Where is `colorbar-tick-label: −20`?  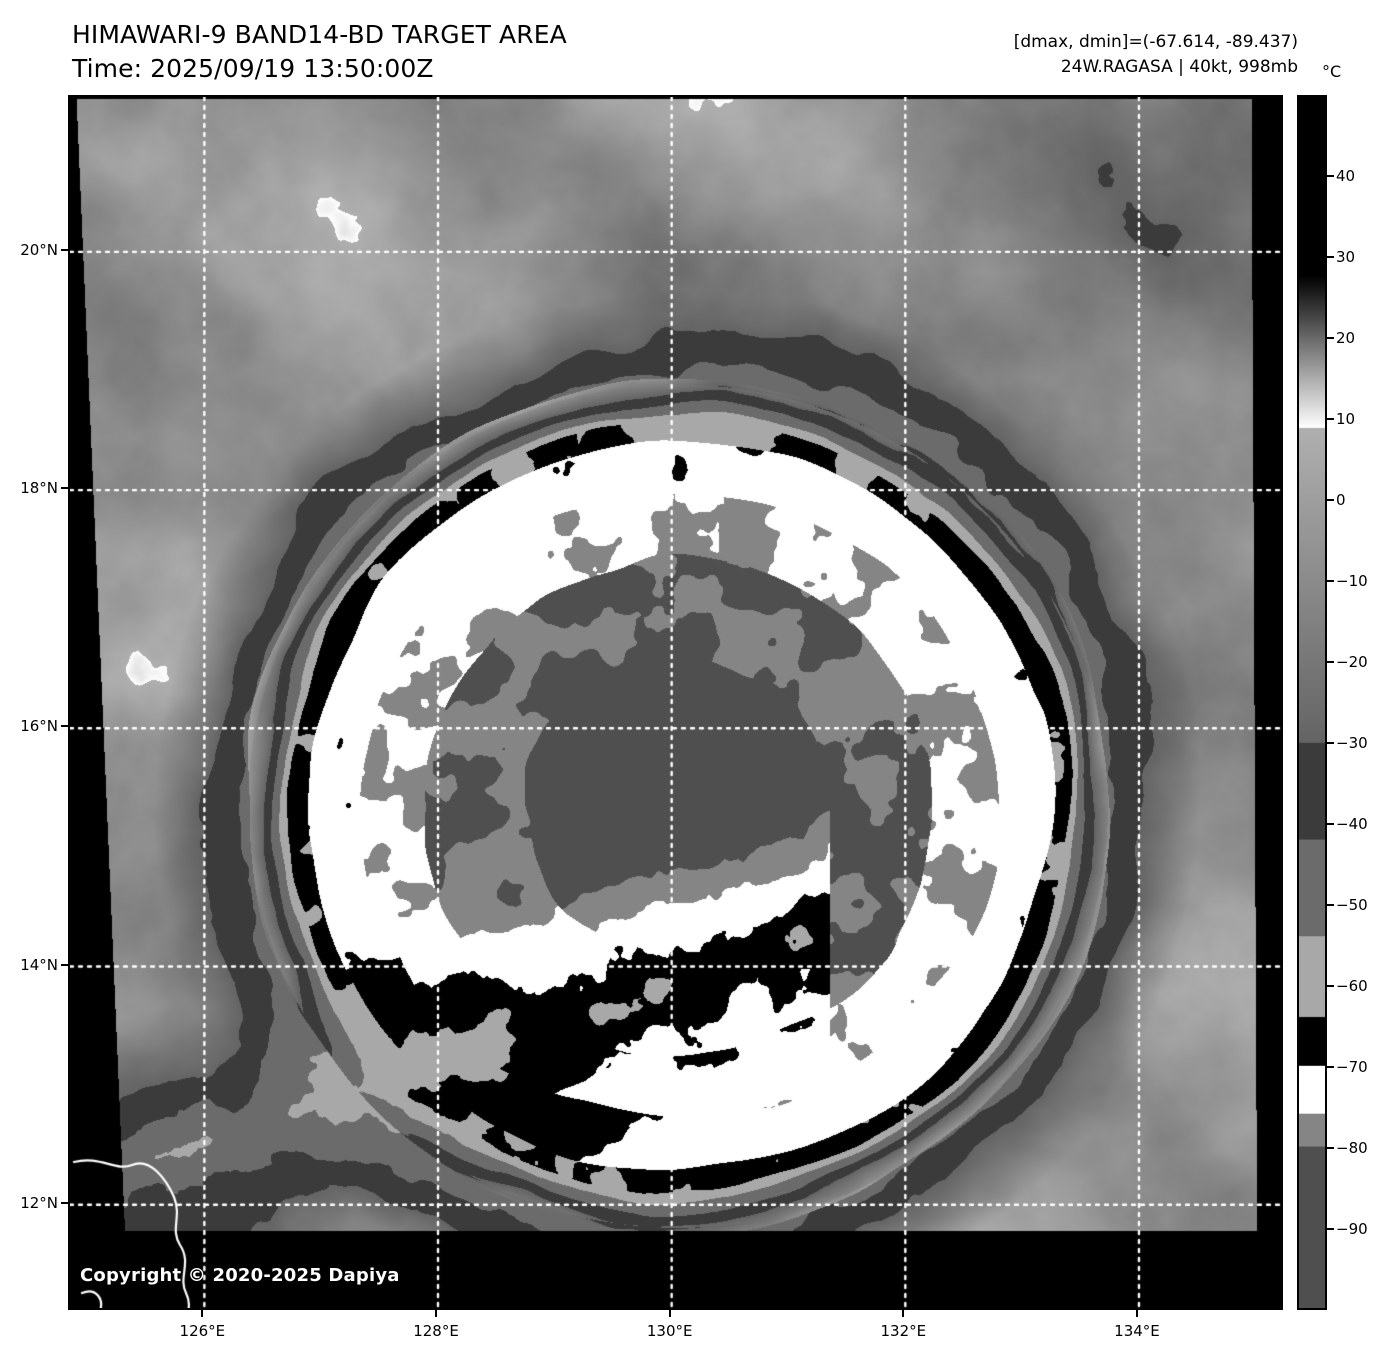
colorbar-tick-label: −20 is located at coordinates (1352, 662).